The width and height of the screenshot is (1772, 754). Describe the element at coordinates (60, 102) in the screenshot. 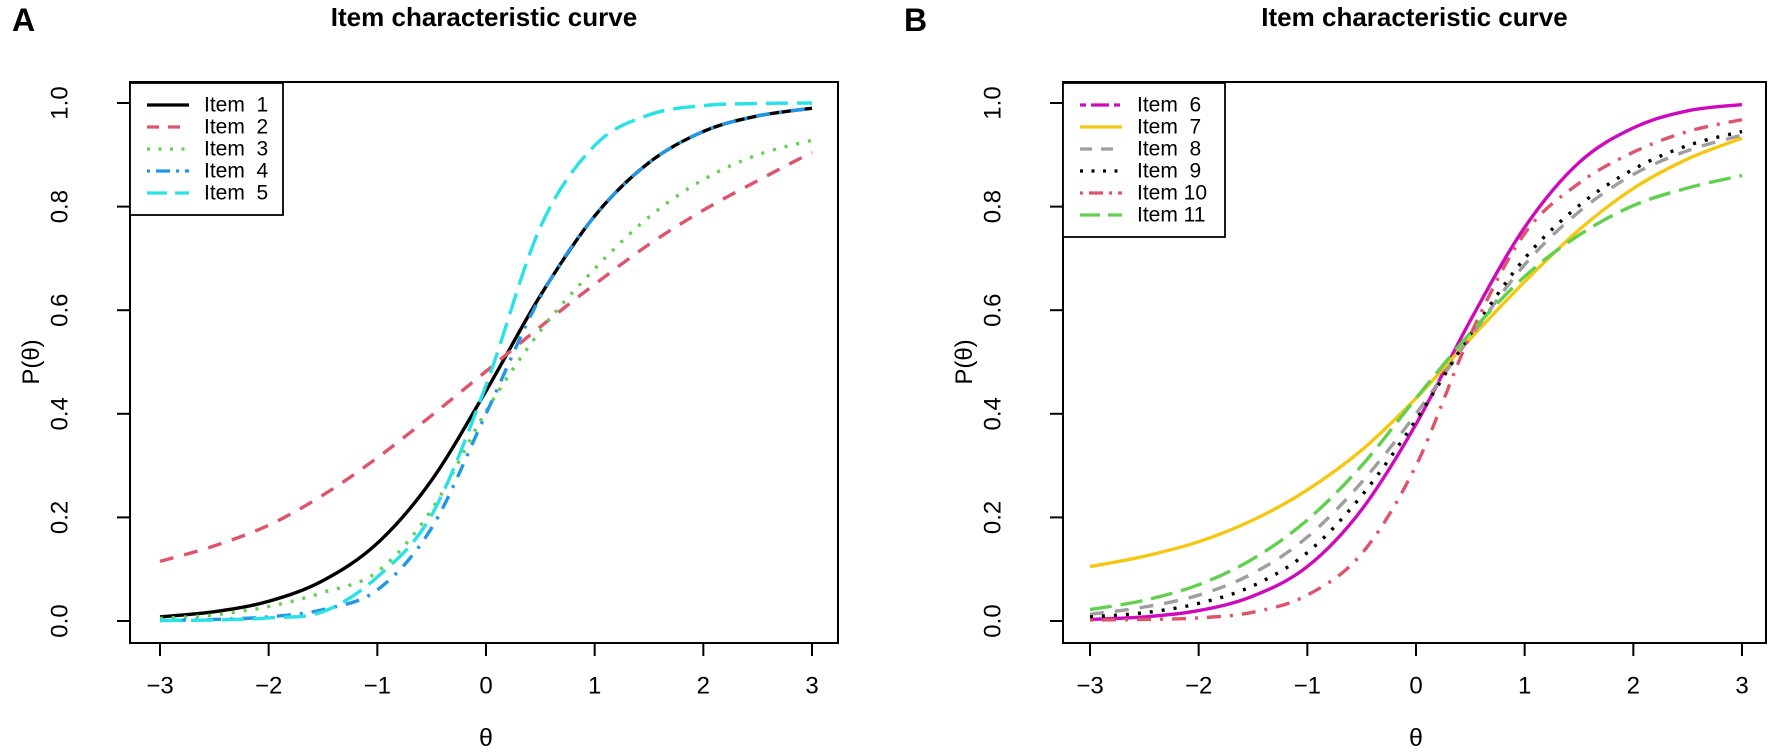

I see `y-tick-label-a: 1.0` at that location.